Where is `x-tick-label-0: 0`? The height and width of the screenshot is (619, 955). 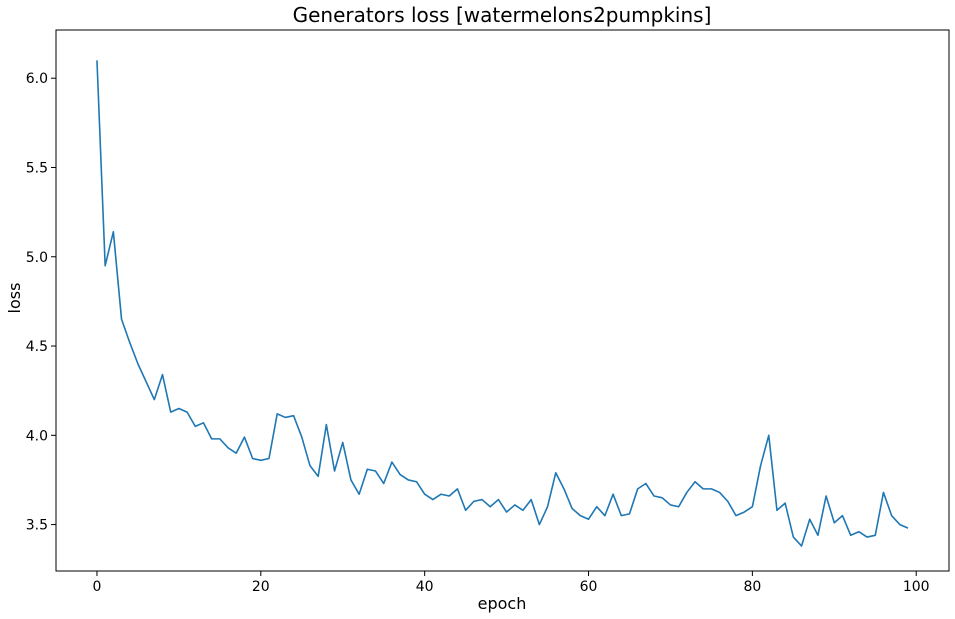
x-tick-label-0: 0 is located at coordinates (97, 587).